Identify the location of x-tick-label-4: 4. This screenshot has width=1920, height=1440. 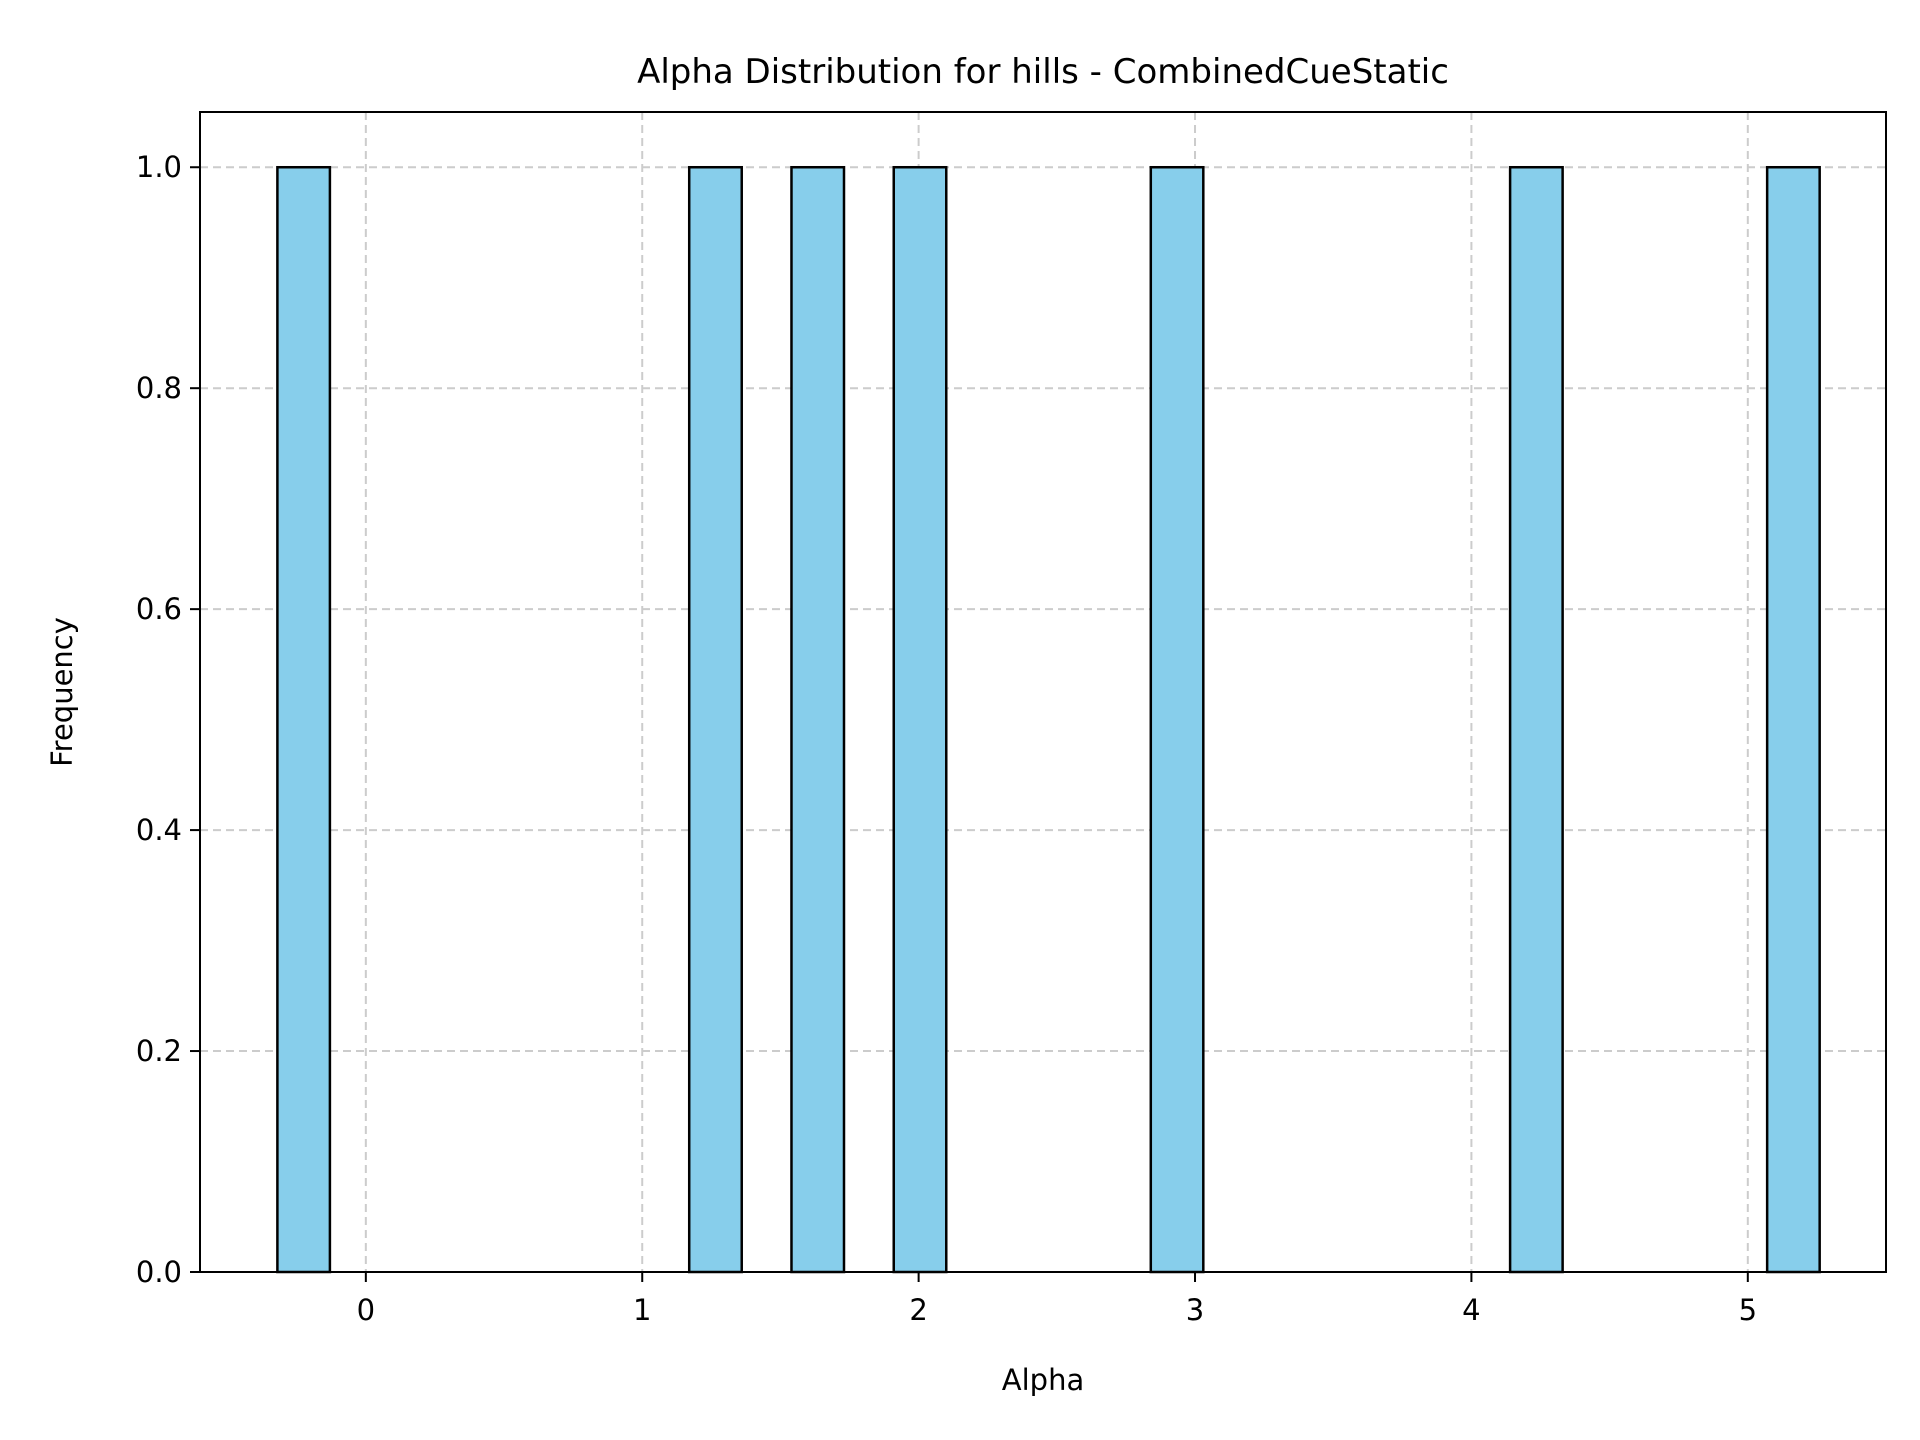
(1471, 1310).